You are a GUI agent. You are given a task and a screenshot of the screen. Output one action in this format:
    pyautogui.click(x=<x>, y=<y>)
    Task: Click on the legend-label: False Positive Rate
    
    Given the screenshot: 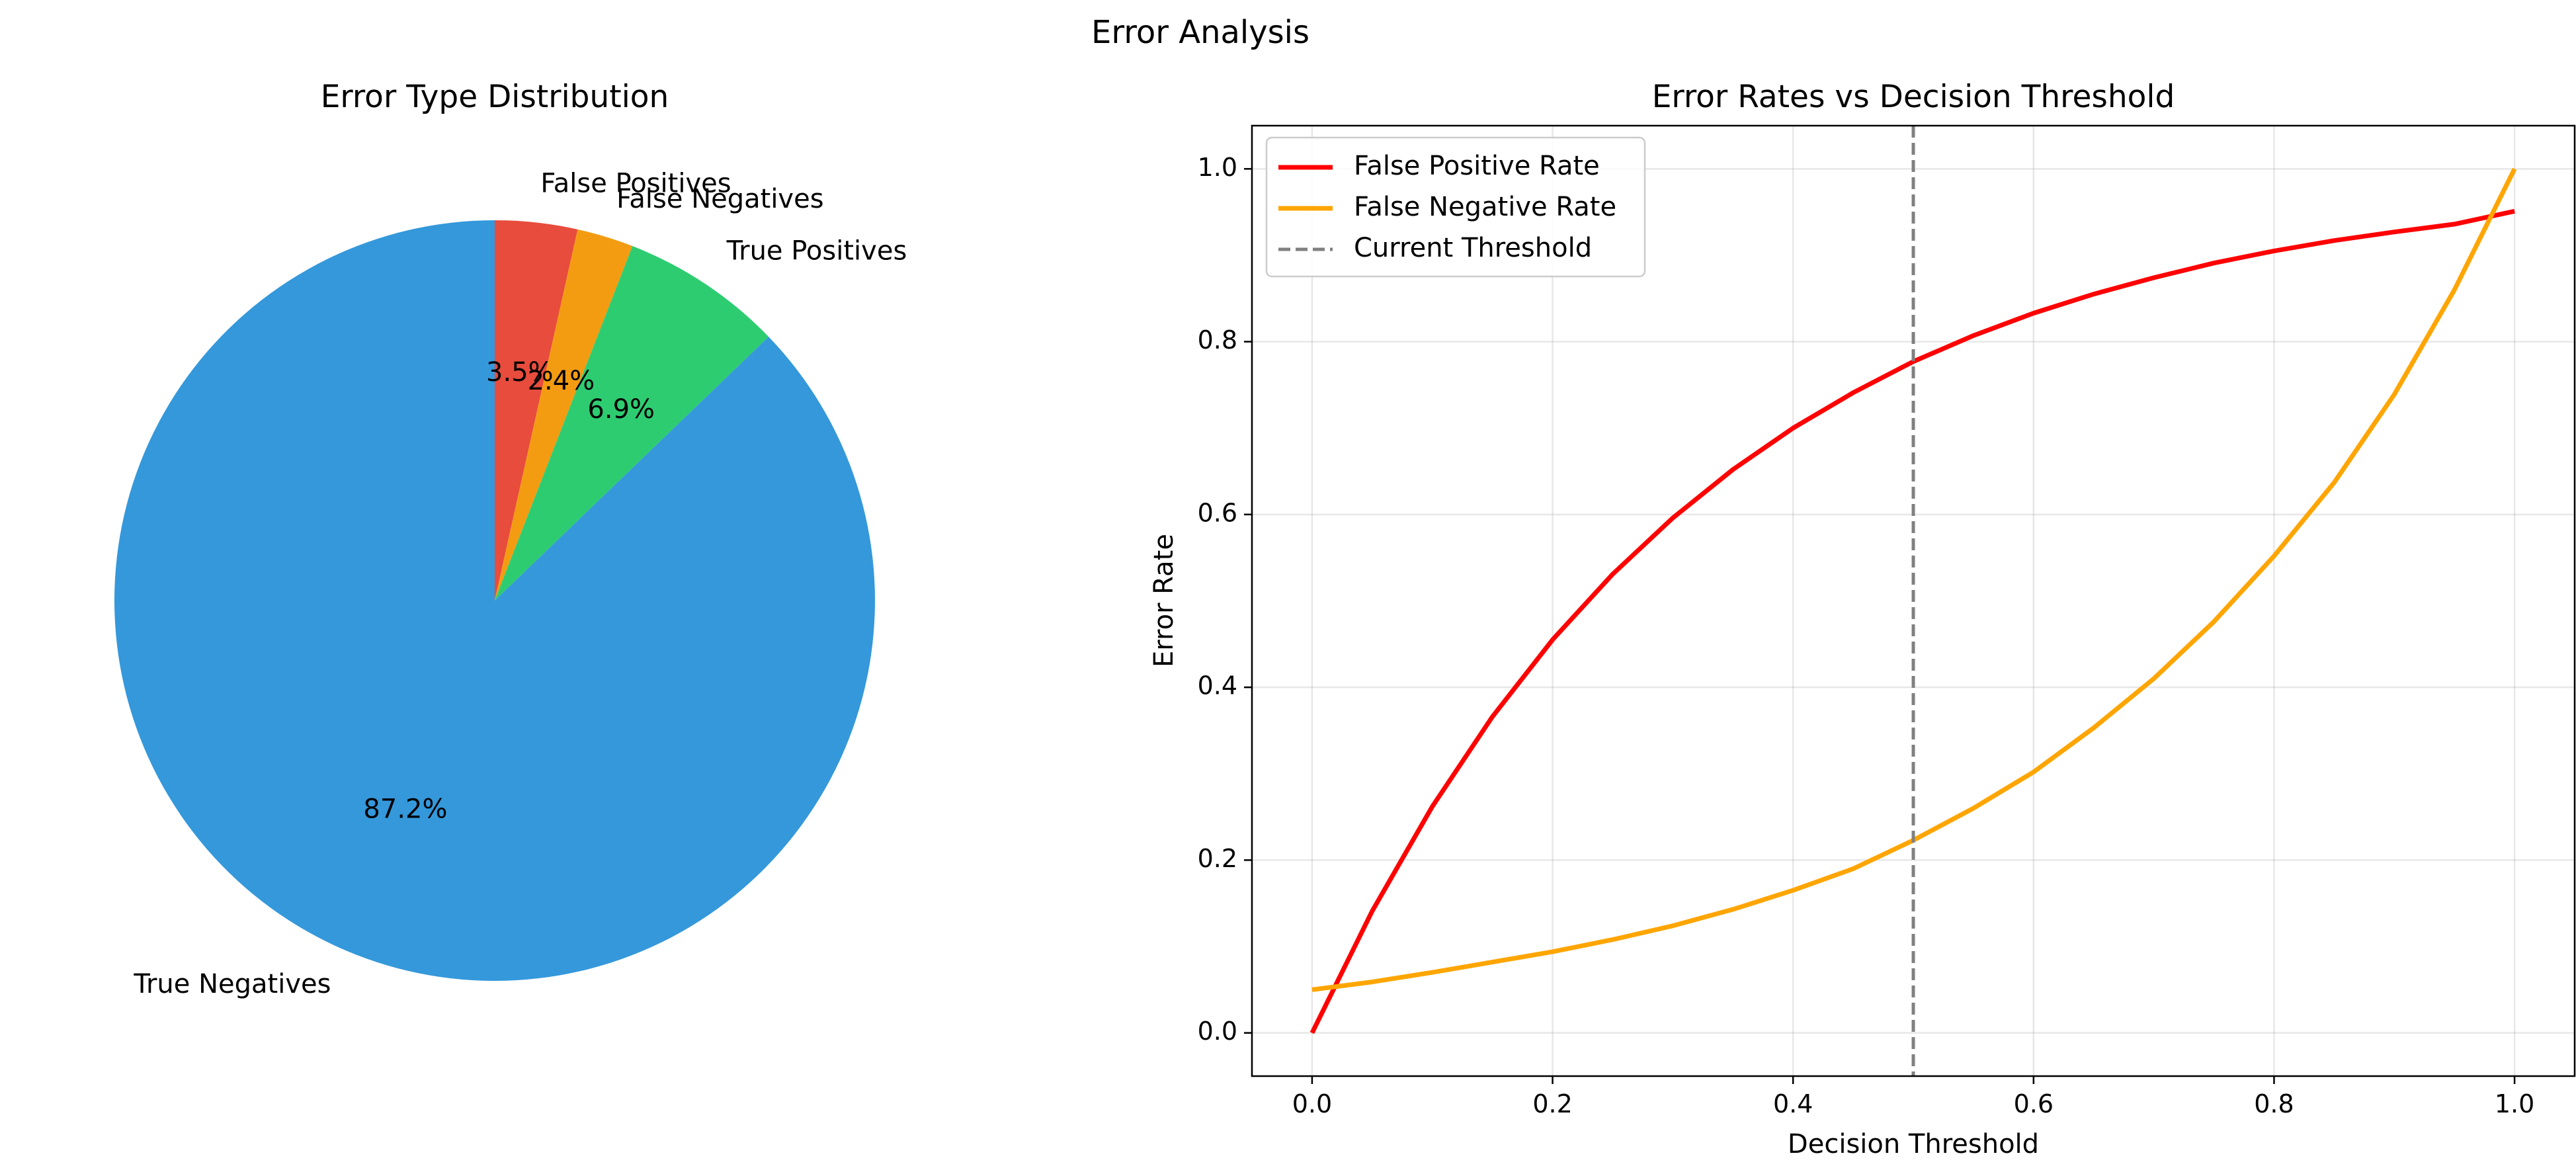 What is the action you would take?
    pyautogui.click(x=1477, y=166)
    